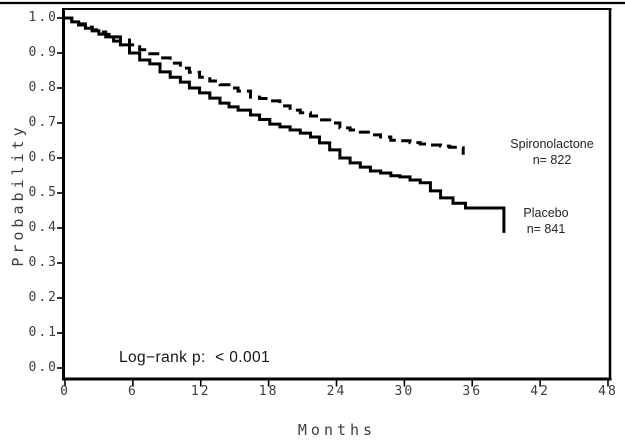 The width and height of the screenshot is (625, 447). What do you see at coordinates (195, 357) in the screenshot?
I see `logrank-annotation: Log−rank p: < 0.001` at bounding box center [195, 357].